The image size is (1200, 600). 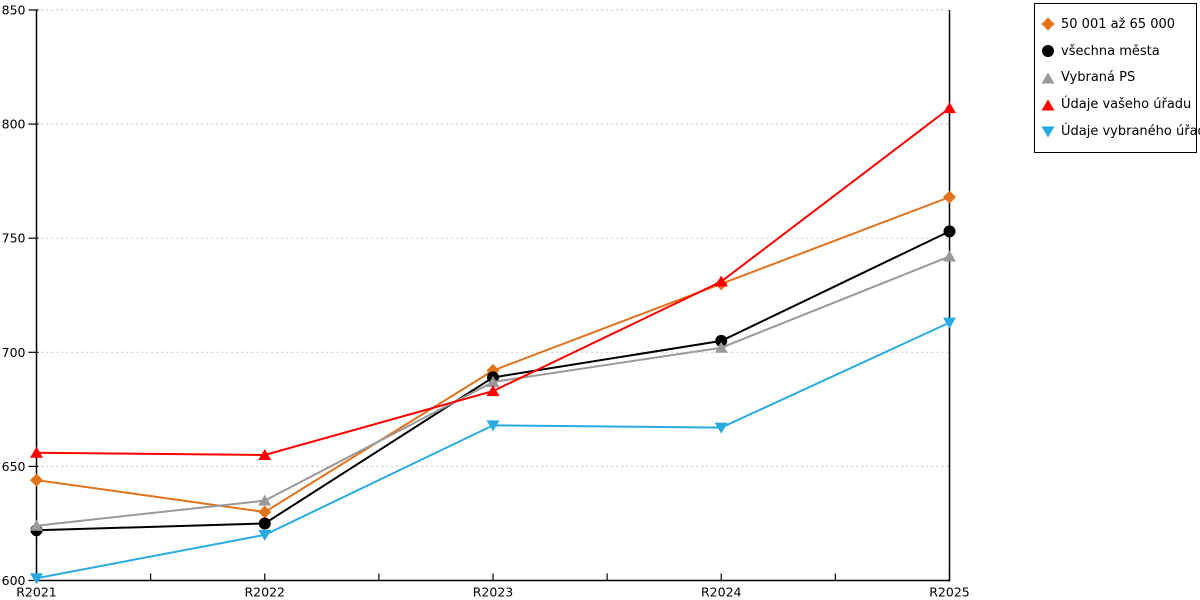 What do you see at coordinates (14, 10) in the screenshot?
I see `y-tick-label: 850` at bounding box center [14, 10].